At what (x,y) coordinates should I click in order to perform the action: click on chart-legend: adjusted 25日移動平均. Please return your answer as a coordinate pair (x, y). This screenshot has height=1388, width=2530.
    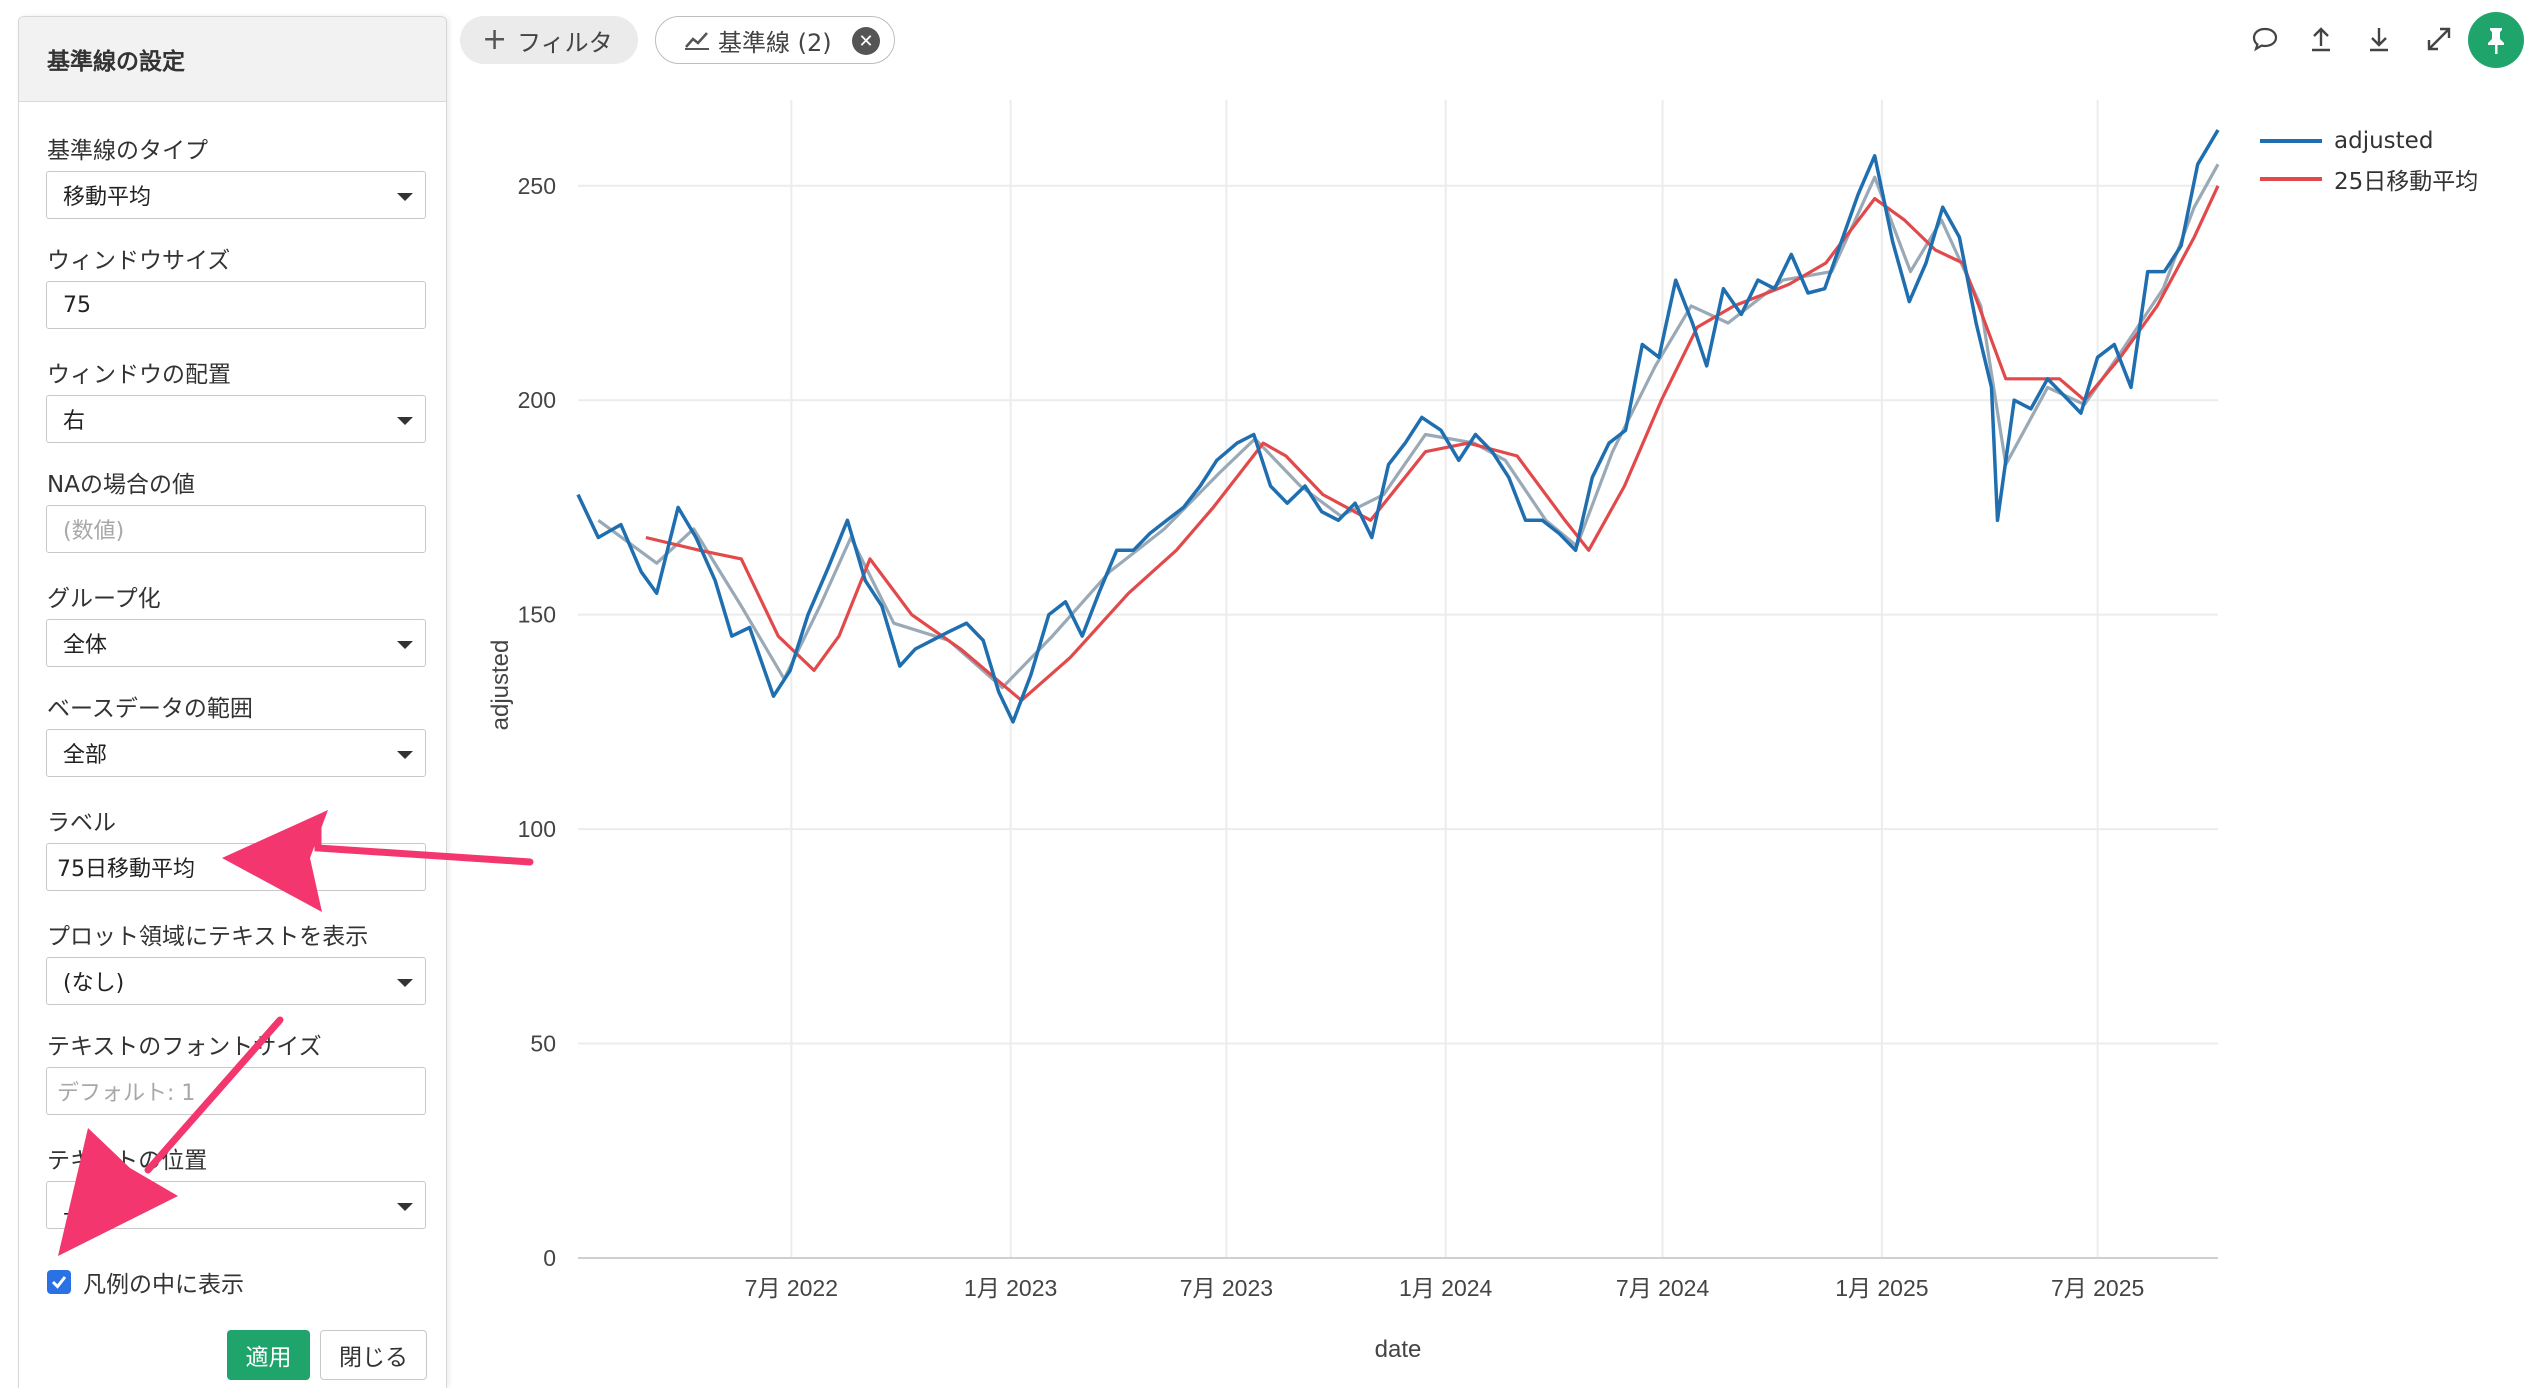
    Looking at the image, I should click on (2369, 160).